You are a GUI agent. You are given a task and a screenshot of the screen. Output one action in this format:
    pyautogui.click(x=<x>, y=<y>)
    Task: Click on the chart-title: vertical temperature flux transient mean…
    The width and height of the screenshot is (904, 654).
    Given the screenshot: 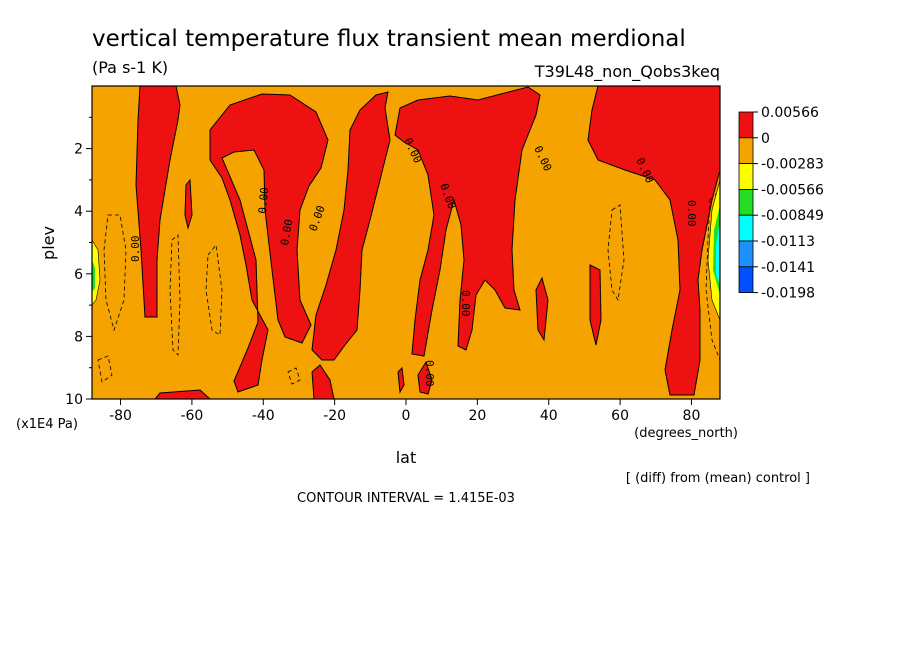 What is the action you would take?
    pyautogui.click(x=389, y=39)
    